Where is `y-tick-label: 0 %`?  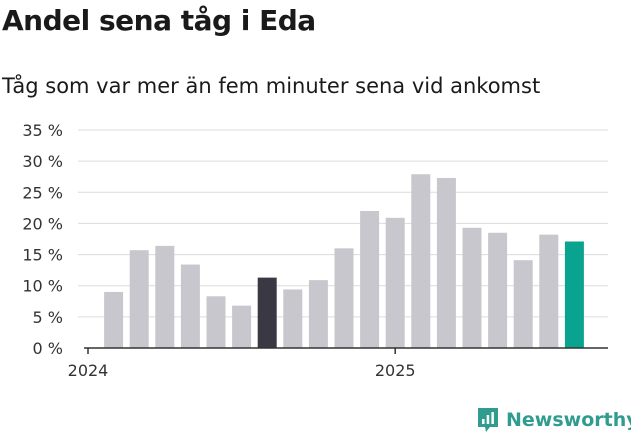
y-tick-label: 0 % is located at coordinates (48, 348).